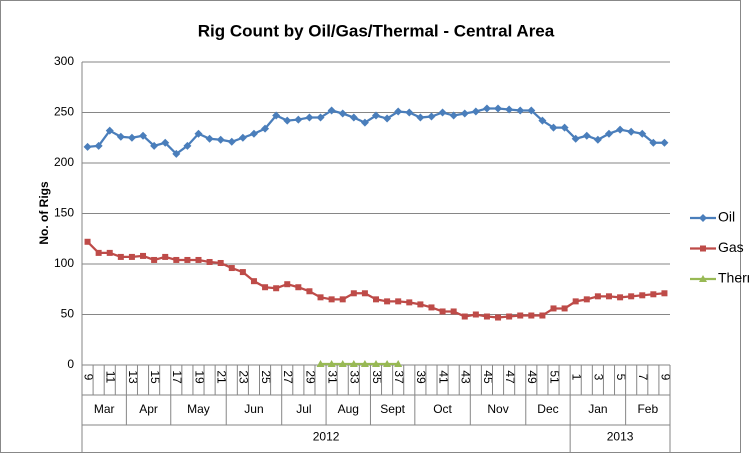 The image size is (749, 455). What do you see at coordinates (597, 409) in the screenshot?
I see `month-label: Jan` at bounding box center [597, 409].